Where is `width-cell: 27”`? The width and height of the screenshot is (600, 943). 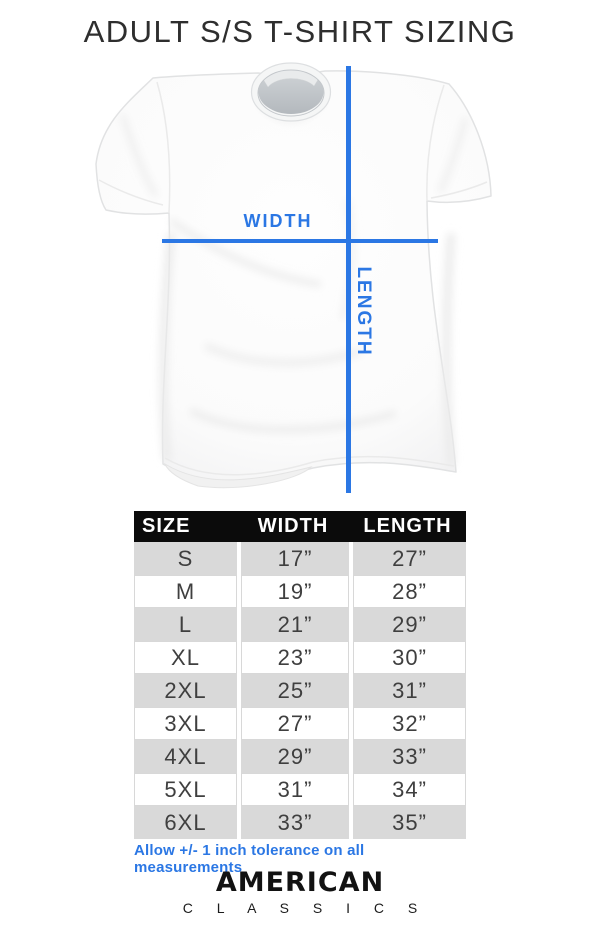
width-cell: 27” is located at coordinates (295, 723).